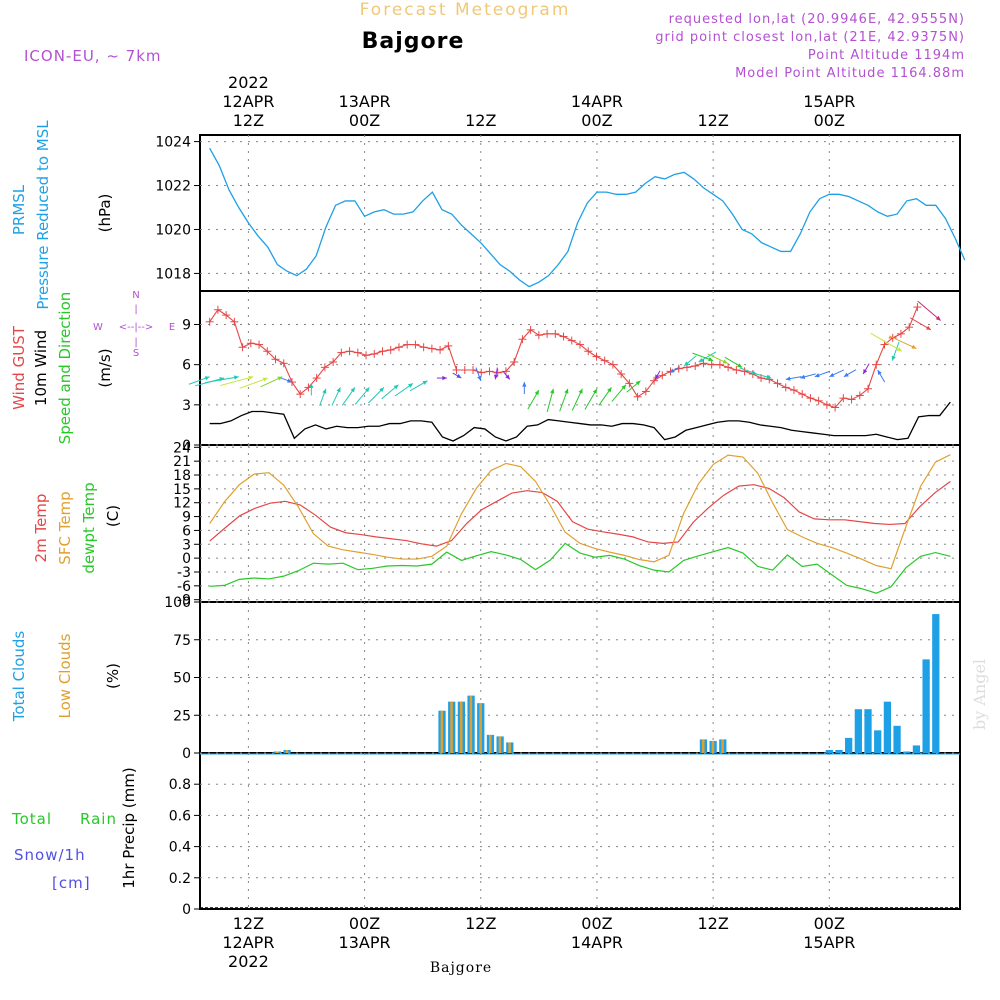 The image size is (1000, 1000). I want to click on temperature-ytick-label: -3, so click(184, 573).